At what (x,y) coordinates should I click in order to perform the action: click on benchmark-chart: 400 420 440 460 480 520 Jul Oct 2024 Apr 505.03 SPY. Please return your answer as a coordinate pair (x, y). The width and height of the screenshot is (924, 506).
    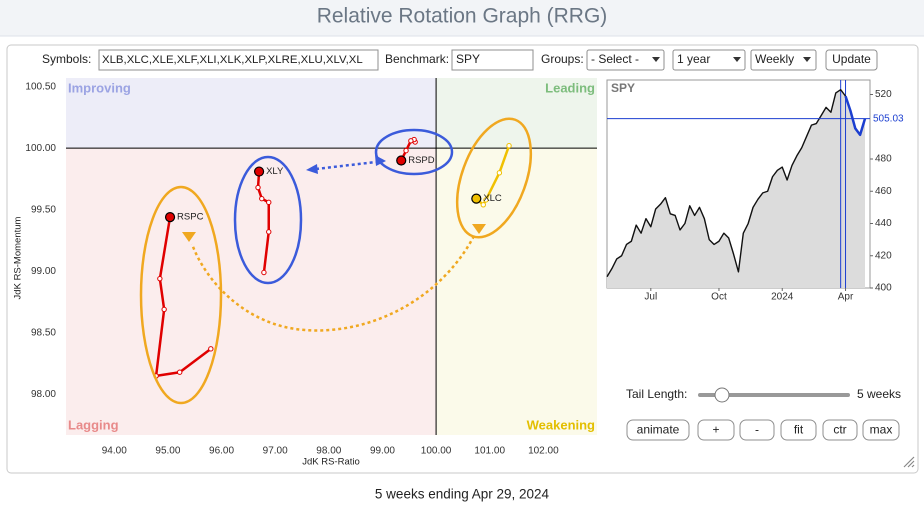
    Looking at the image, I should click on (755, 191).